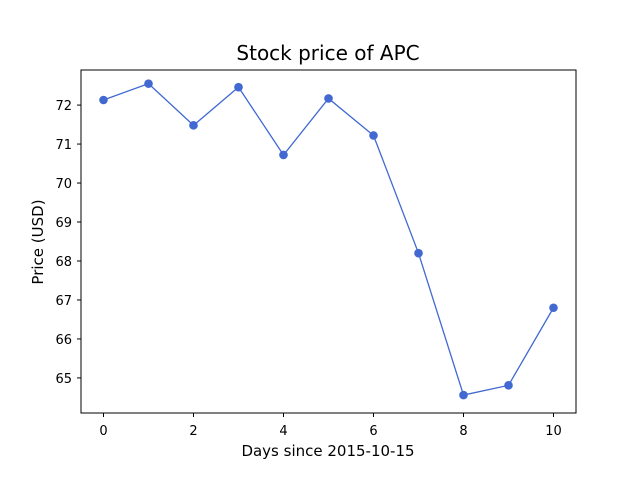 The image size is (640, 480). What do you see at coordinates (553, 431) in the screenshot?
I see `x-tick-label: 10` at bounding box center [553, 431].